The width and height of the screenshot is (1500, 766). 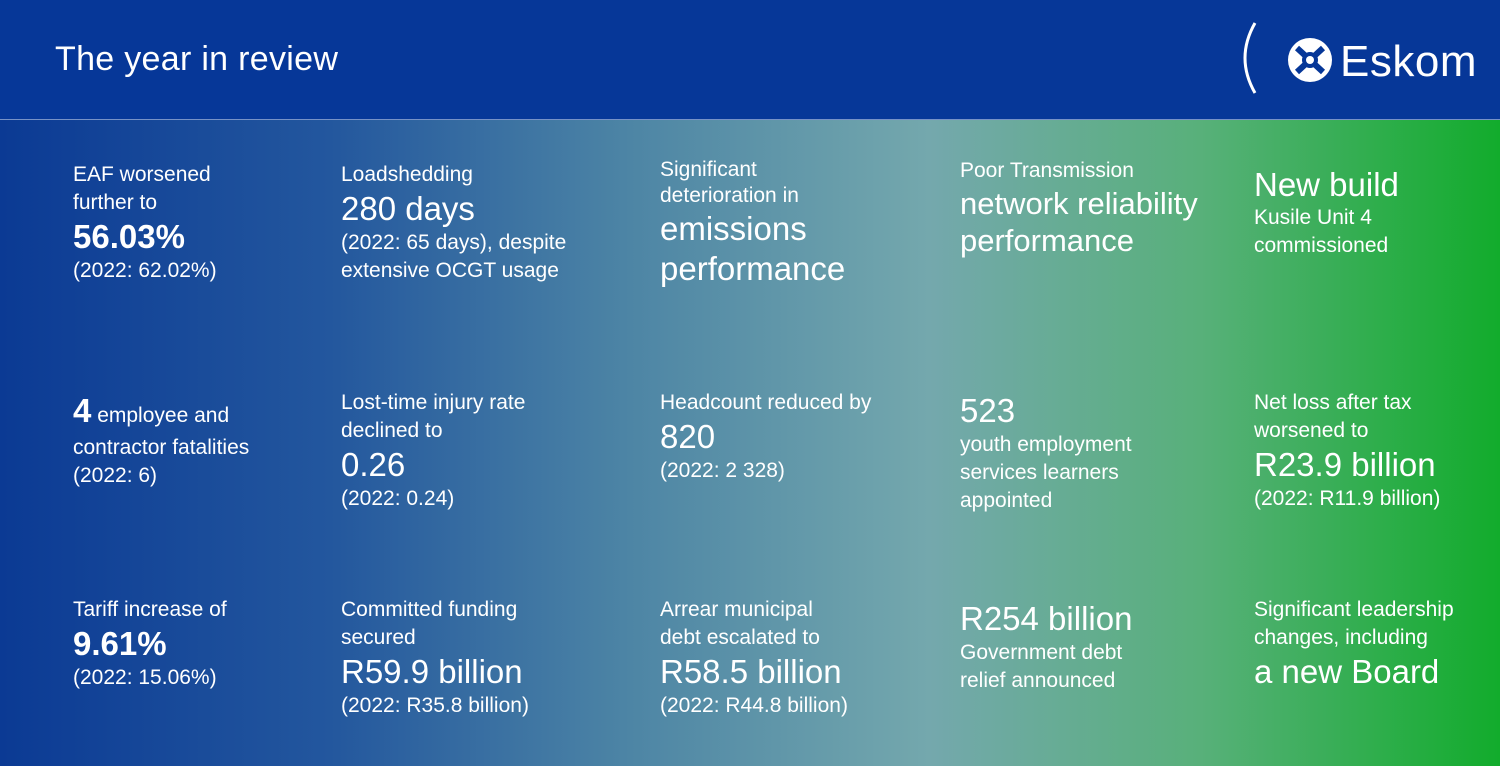 What do you see at coordinates (163, 415) in the screenshot?
I see `stat-fatalities-line1: employee and` at bounding box center [163, 415].